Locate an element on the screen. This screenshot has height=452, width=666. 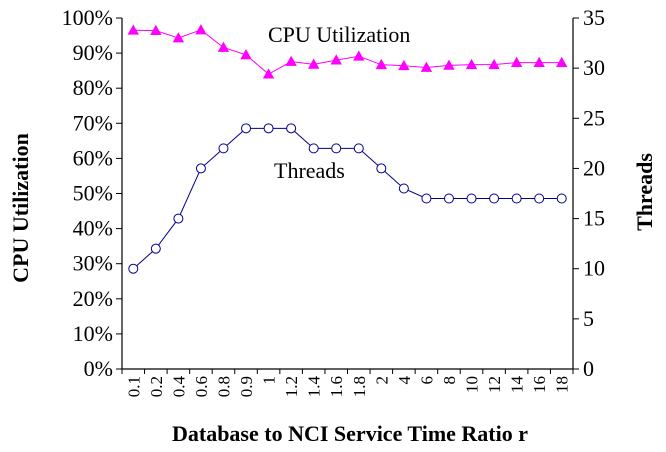
right-tick-label: 5 is located at coordinates (588, 318).